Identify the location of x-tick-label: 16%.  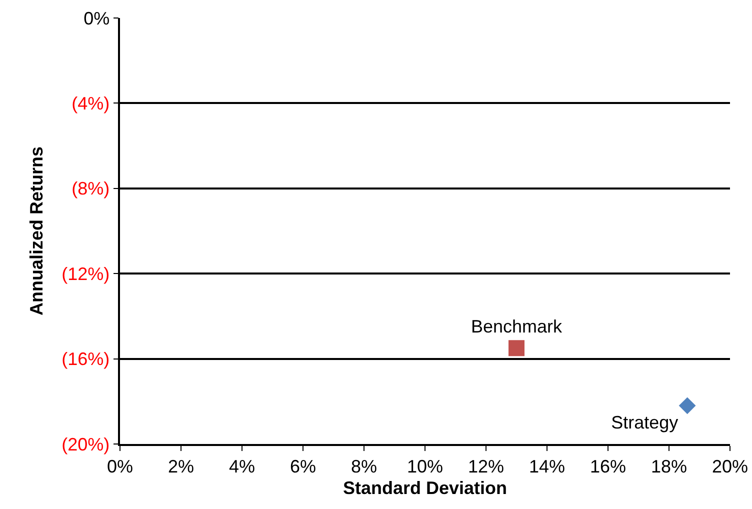
(608, 466).